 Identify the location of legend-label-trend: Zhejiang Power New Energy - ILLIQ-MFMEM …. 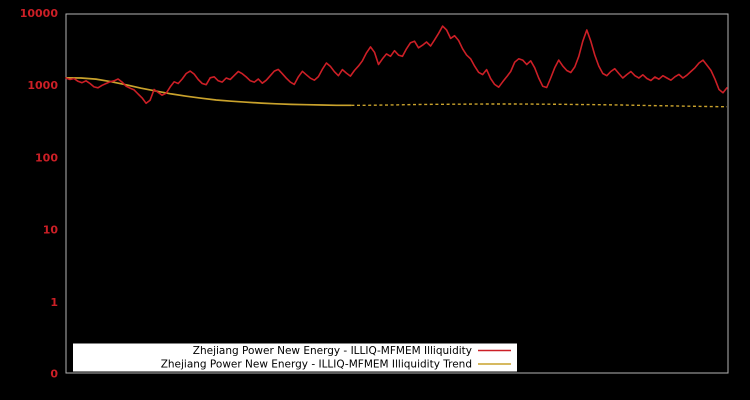
(316, 365).